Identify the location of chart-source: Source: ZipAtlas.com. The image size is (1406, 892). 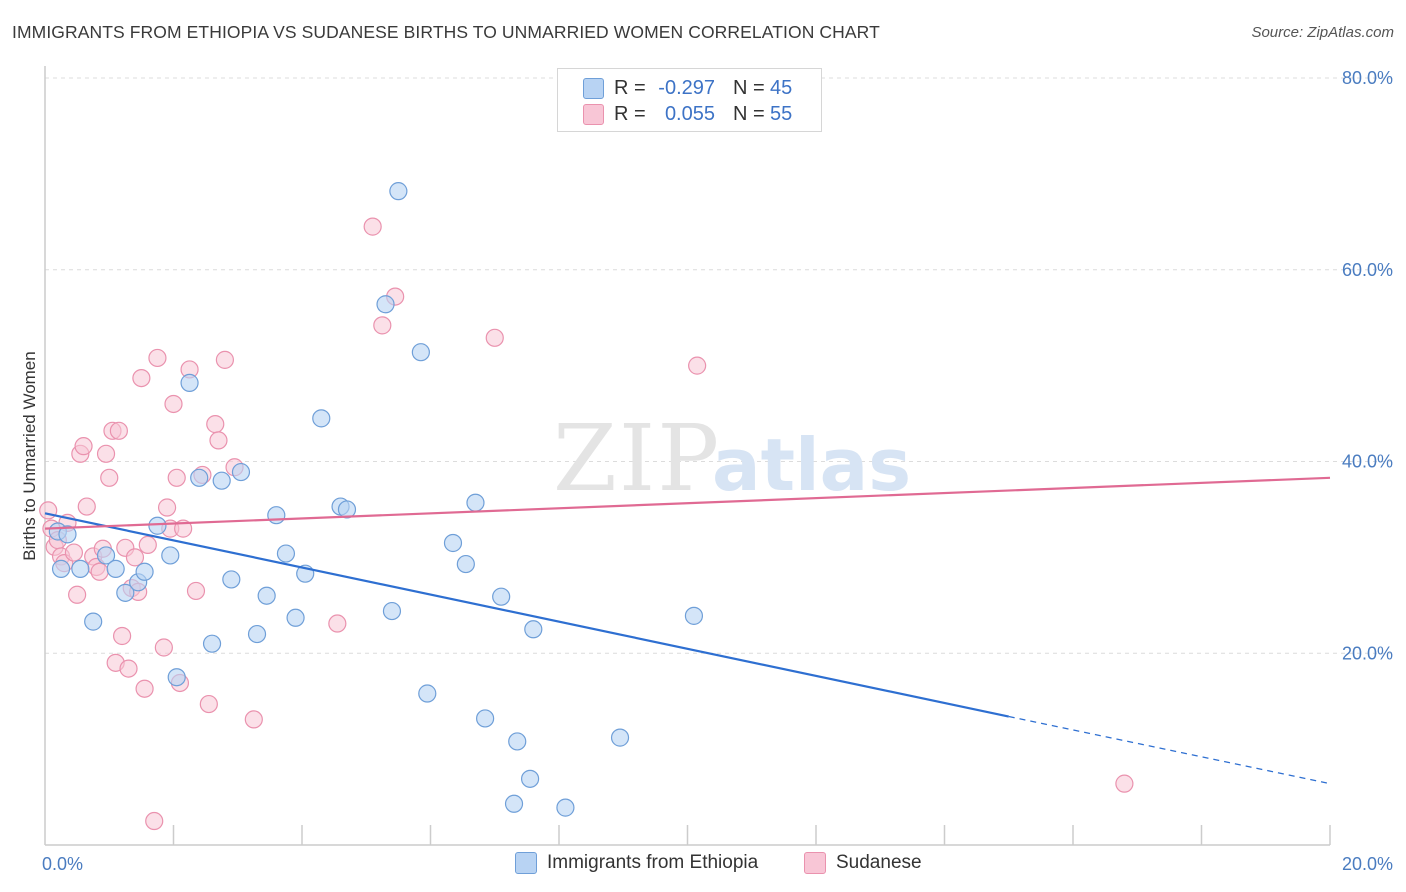
(1322, 32).